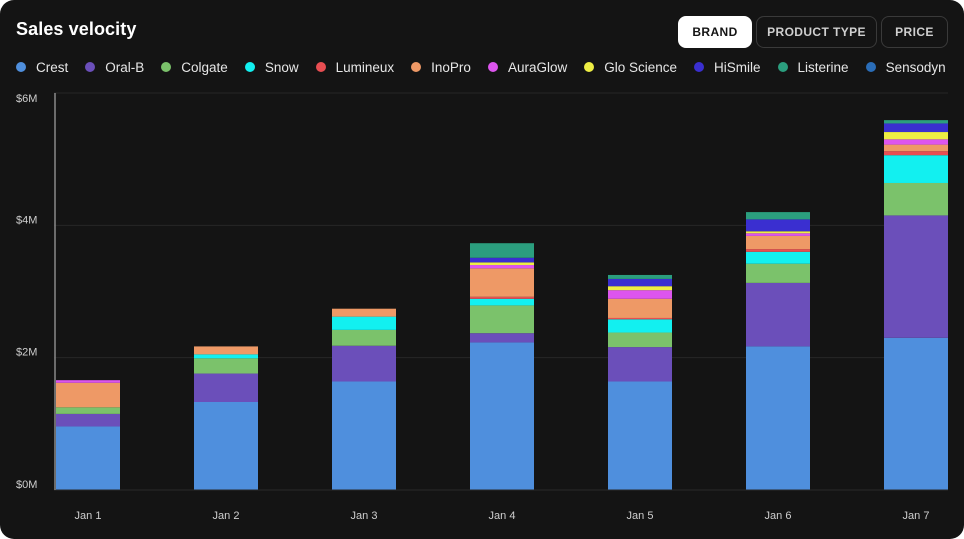  I want to click on legend-label: Oral-B, so click(125, 67).